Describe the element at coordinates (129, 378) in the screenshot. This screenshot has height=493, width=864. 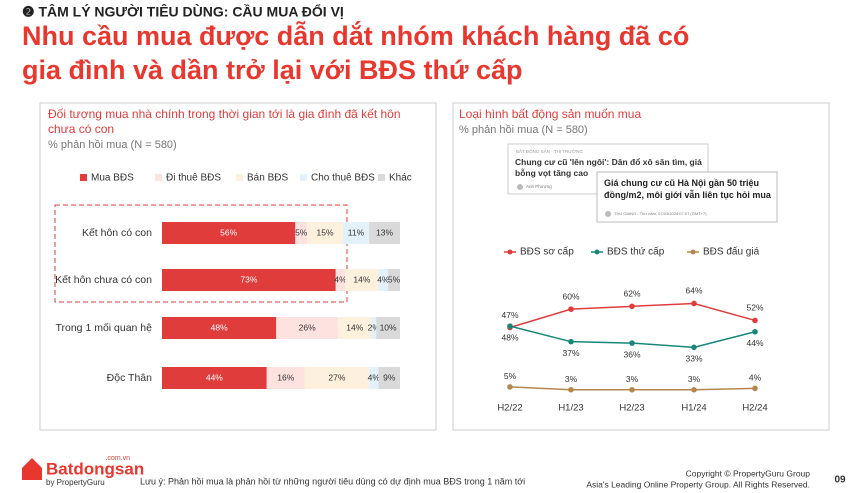
I see `category-label: Độc Thân` at that location.